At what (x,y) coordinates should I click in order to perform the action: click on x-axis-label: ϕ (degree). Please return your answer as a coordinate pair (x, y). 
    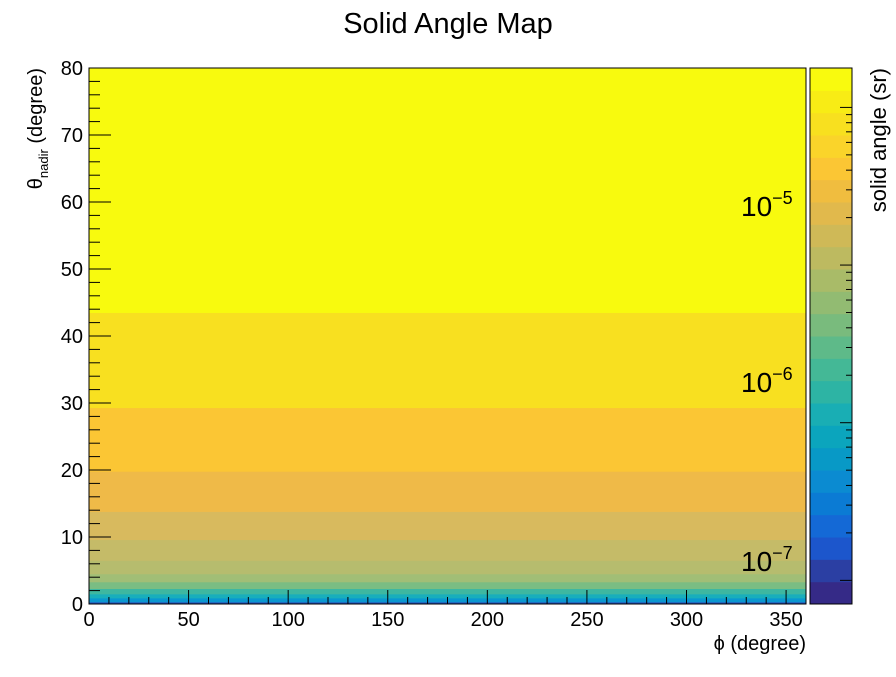
    Looking at the image, I should click on (760, 644).